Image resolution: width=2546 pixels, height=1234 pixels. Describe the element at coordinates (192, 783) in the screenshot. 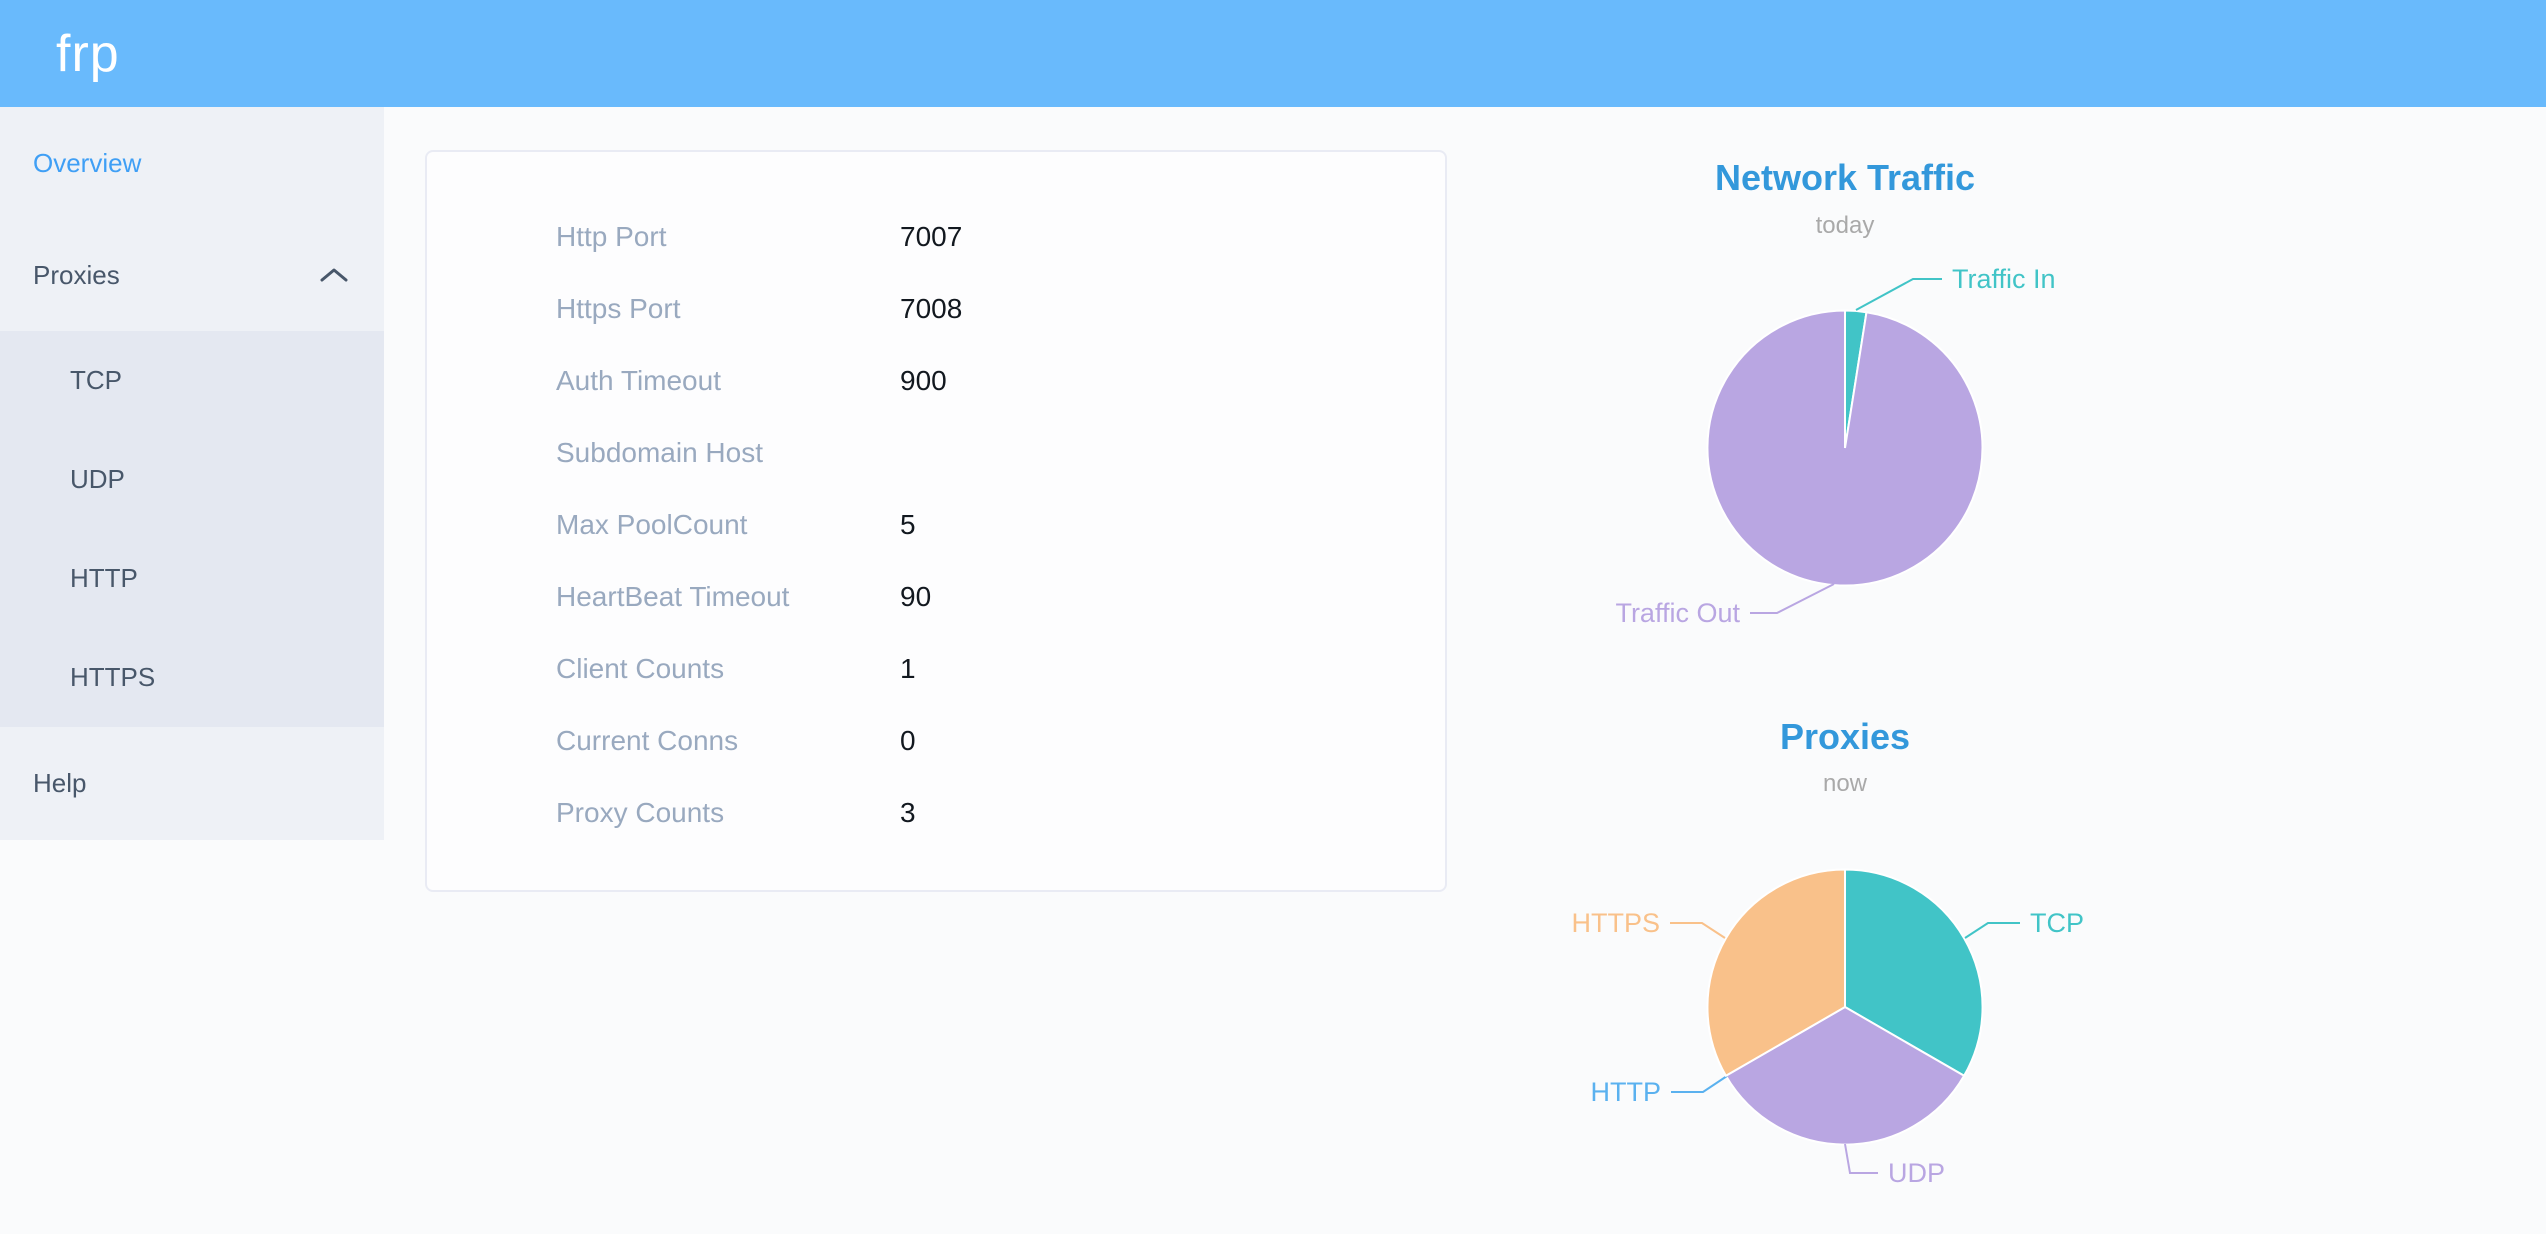

I see `sidebar-item-help: Help` at that location.